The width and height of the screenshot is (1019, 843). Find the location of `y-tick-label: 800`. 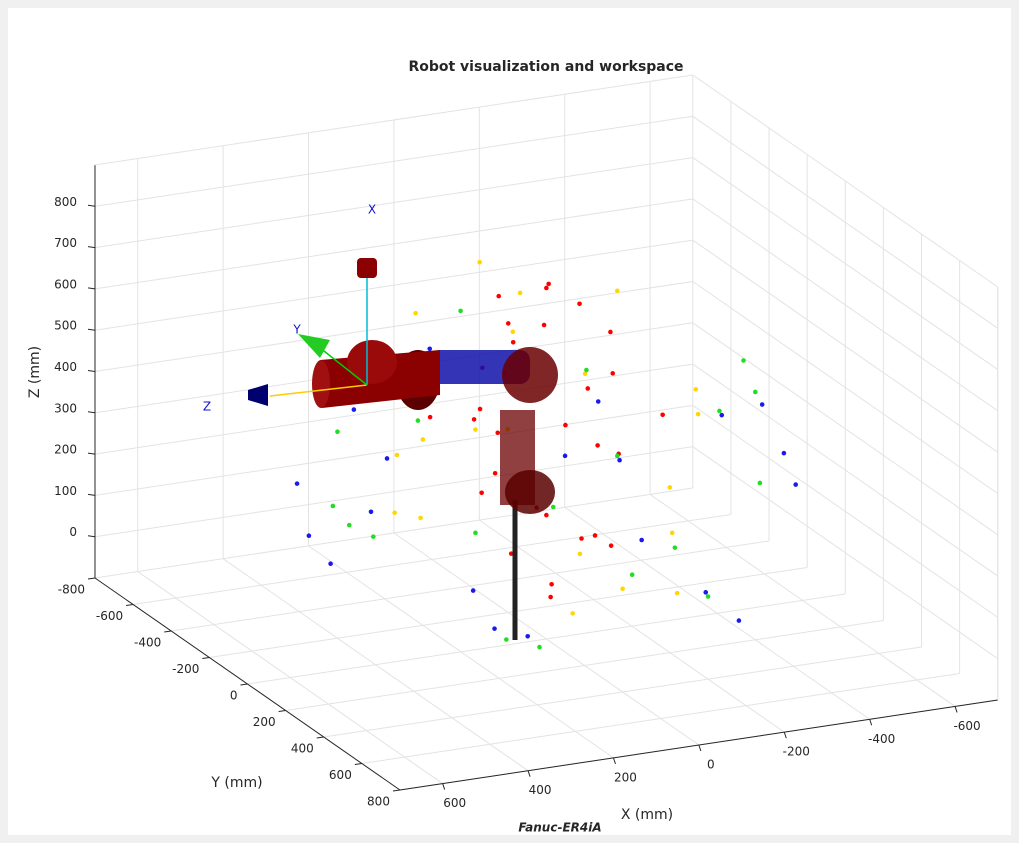

y-tick-label: 800 is located at coordinates (378, 802).